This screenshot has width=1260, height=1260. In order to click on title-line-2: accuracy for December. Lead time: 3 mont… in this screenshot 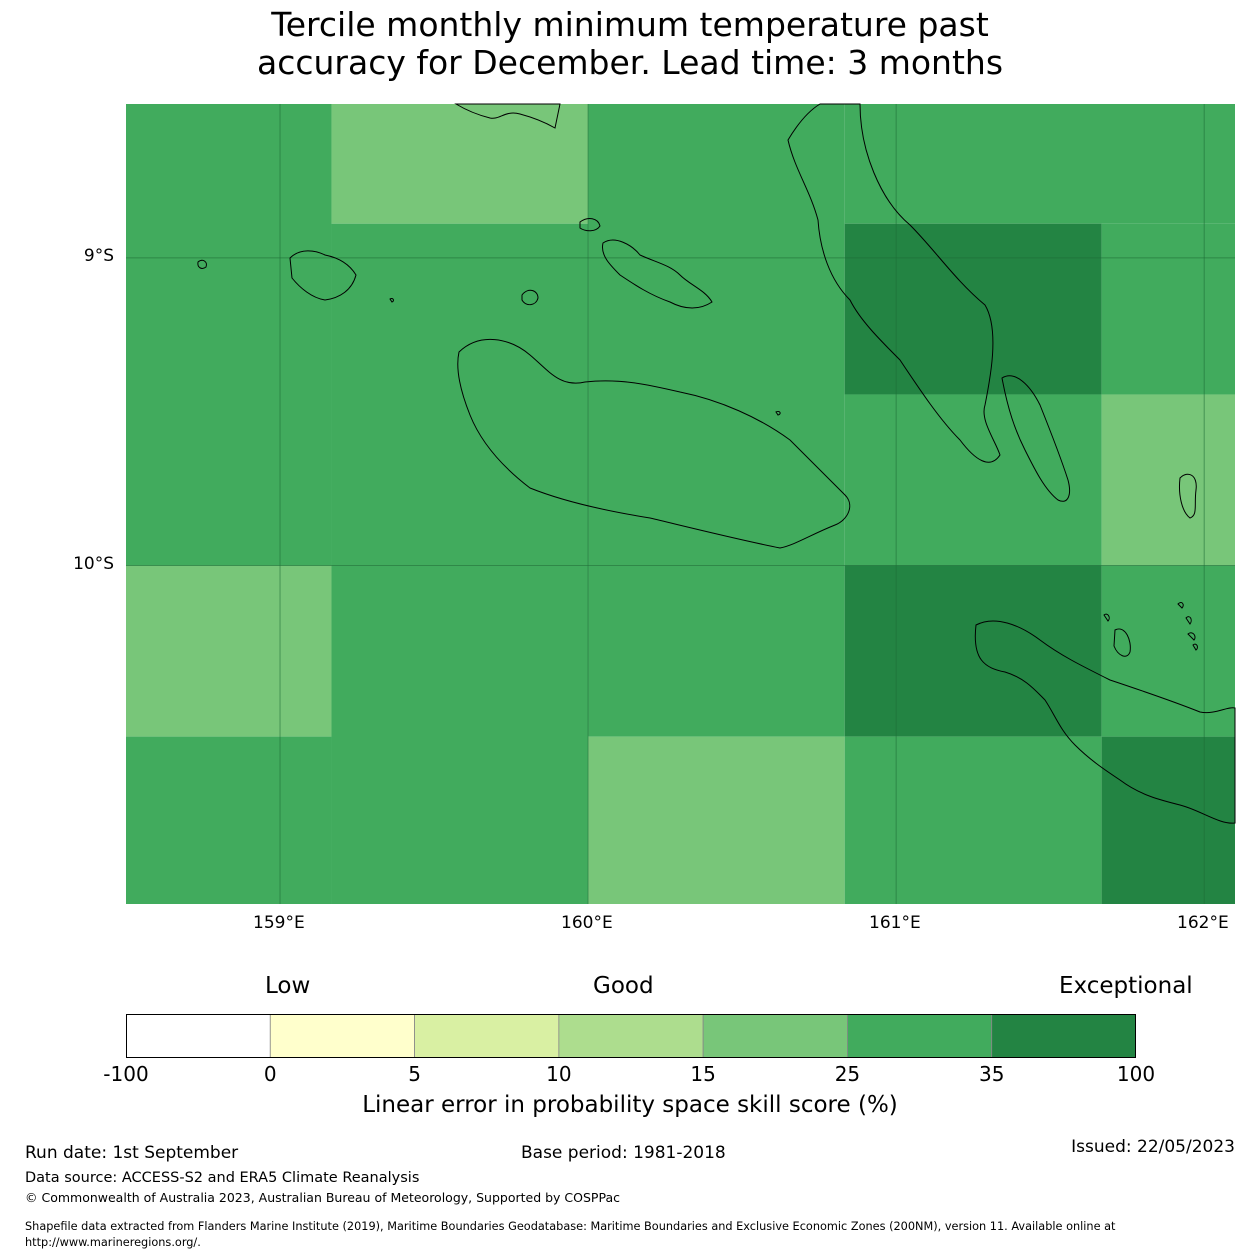, I will do `click(630, 62)`.